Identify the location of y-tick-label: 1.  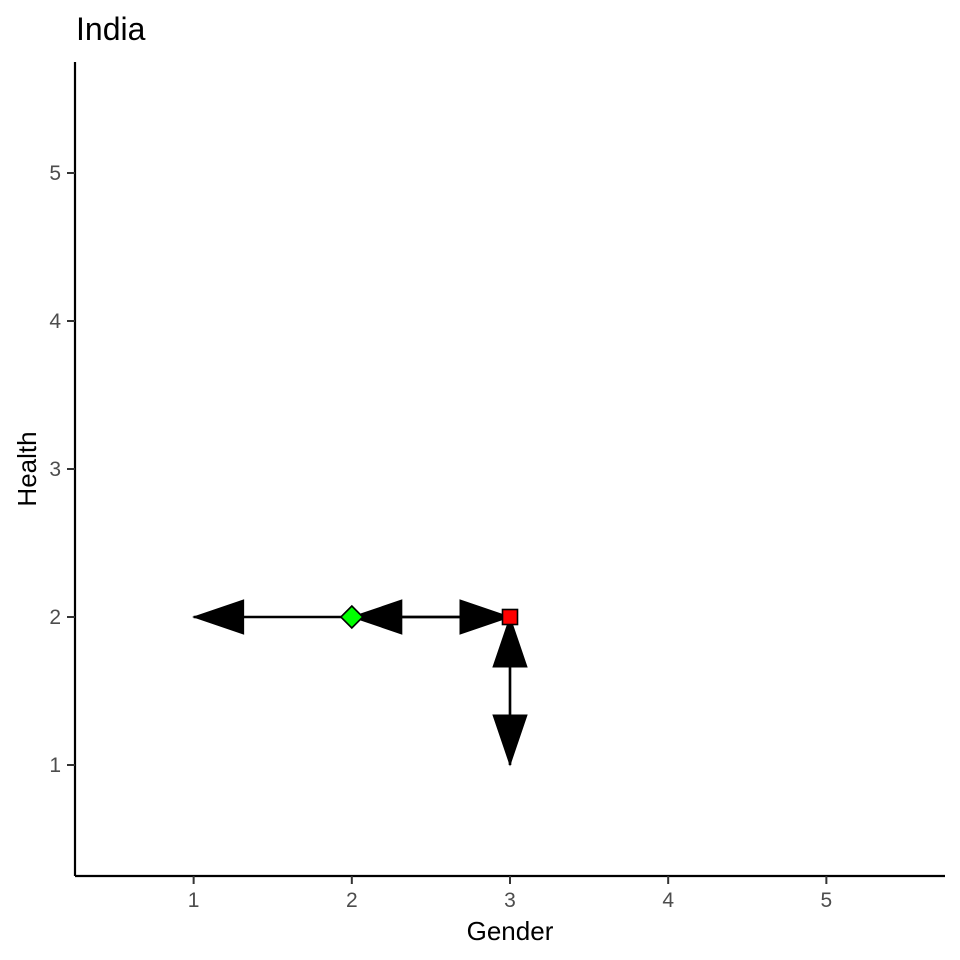
(55, 765).